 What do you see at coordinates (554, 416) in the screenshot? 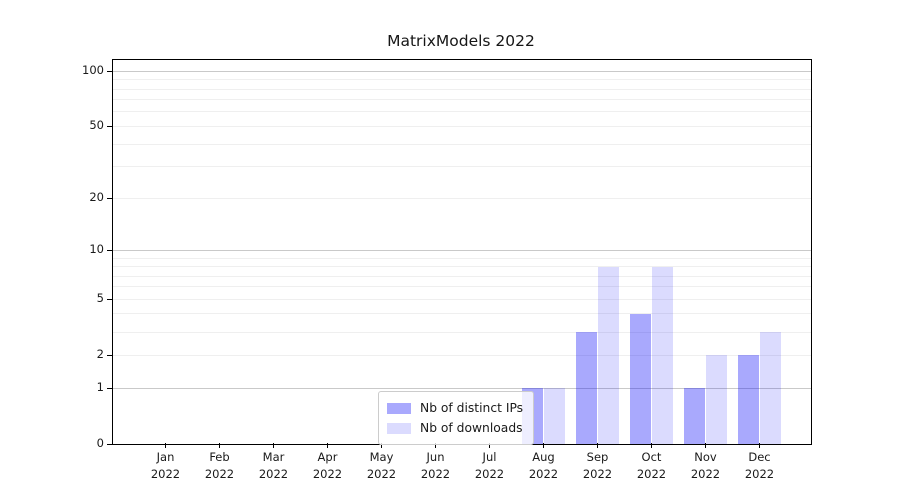
I see `bar-downloads-aug` at bounding box center [554, 416].